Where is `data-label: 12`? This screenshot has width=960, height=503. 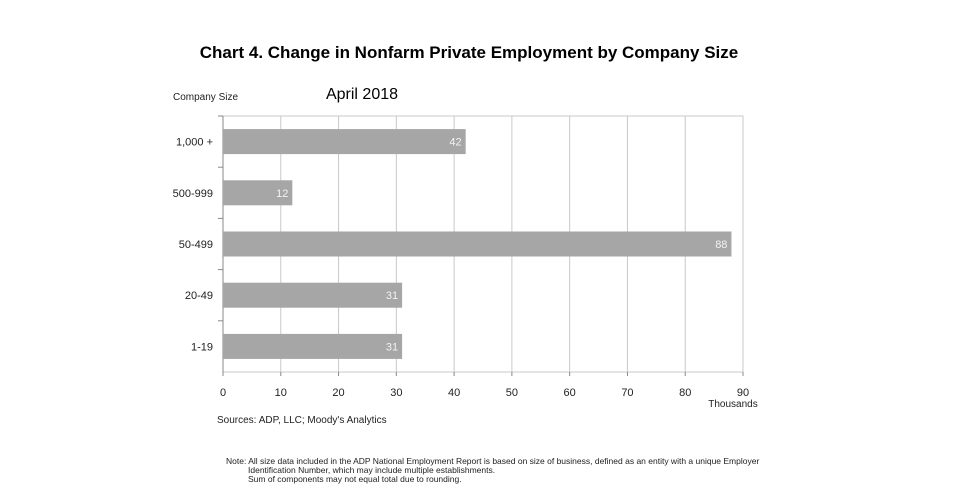
data-label: 12 is located at coordinates (282, 194).